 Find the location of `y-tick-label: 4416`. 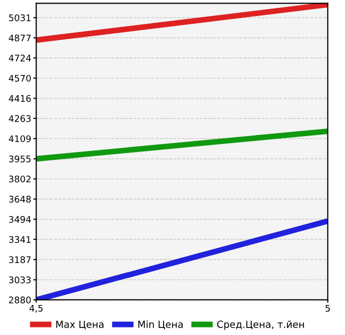

y-tick-label: 4416 is located at coordinates (19, 98).